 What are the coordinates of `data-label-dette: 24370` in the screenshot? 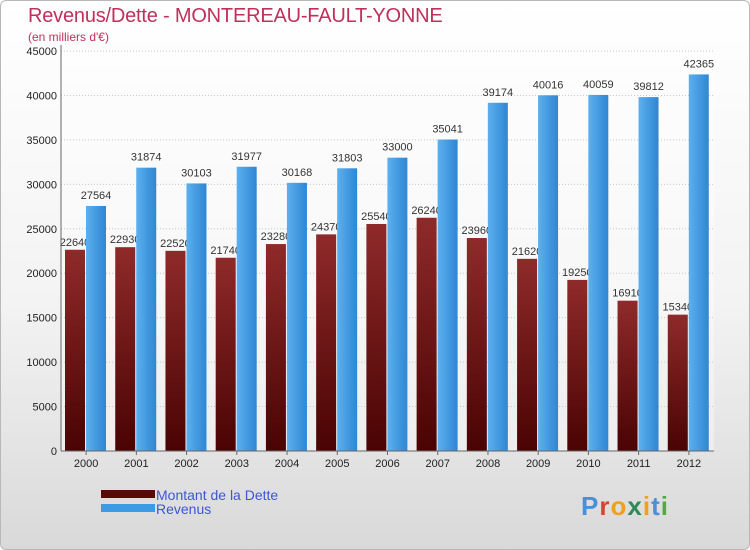 It's located at (326, 227).